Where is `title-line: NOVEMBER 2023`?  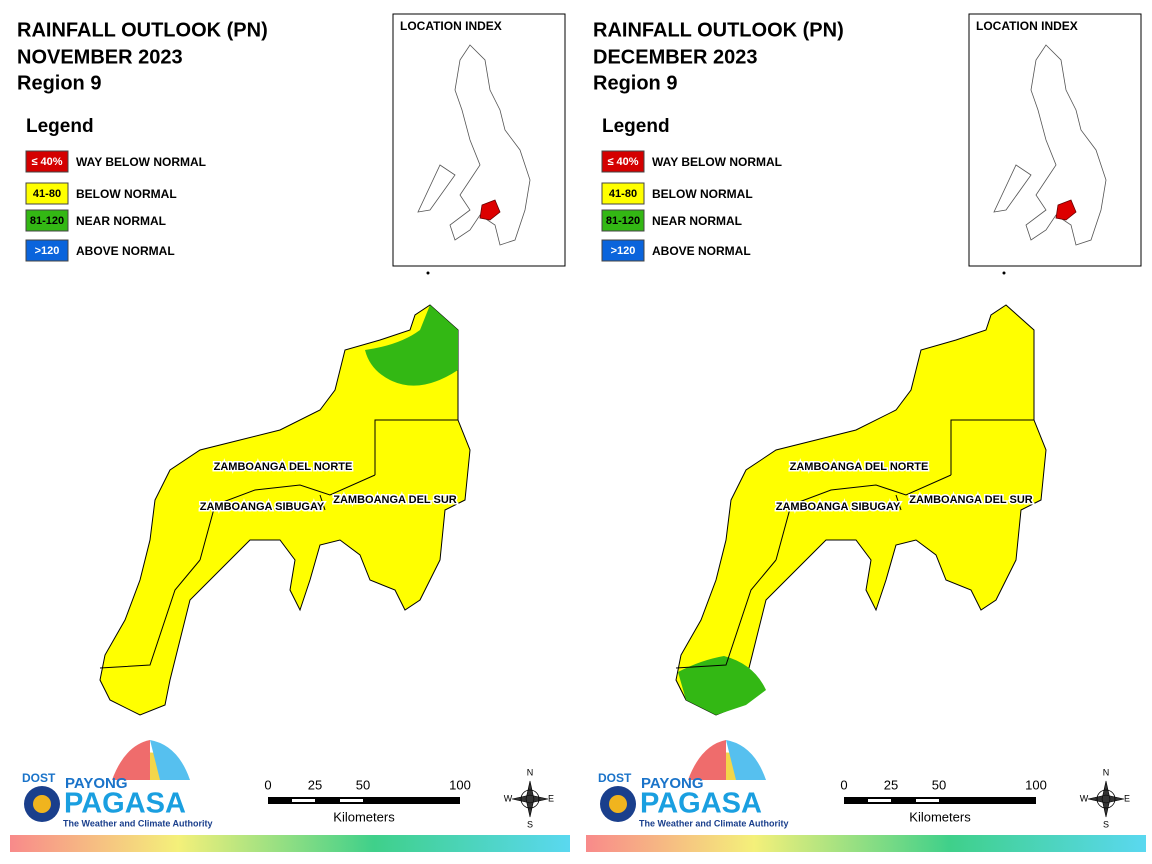
title-line: NOVEMBER 2023 is located at coordinates (100, 57).